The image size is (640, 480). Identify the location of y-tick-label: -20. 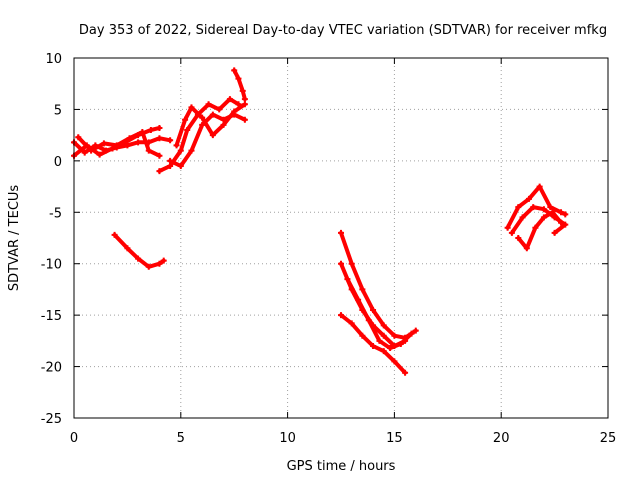
(51, 368).